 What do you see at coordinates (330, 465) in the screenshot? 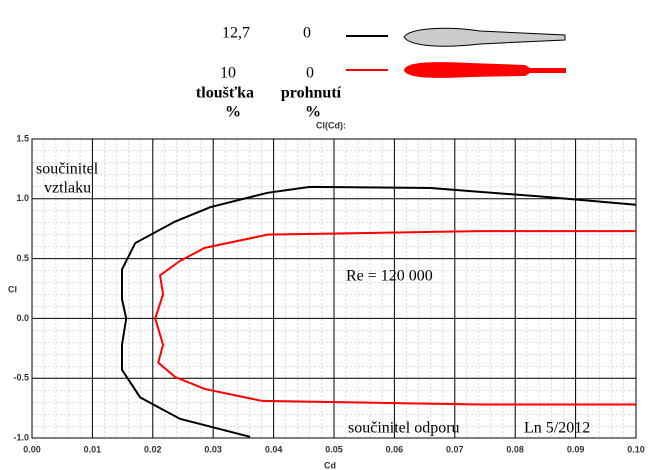
I see `x-axis-label: Cd` at bounding box center [330, 465].